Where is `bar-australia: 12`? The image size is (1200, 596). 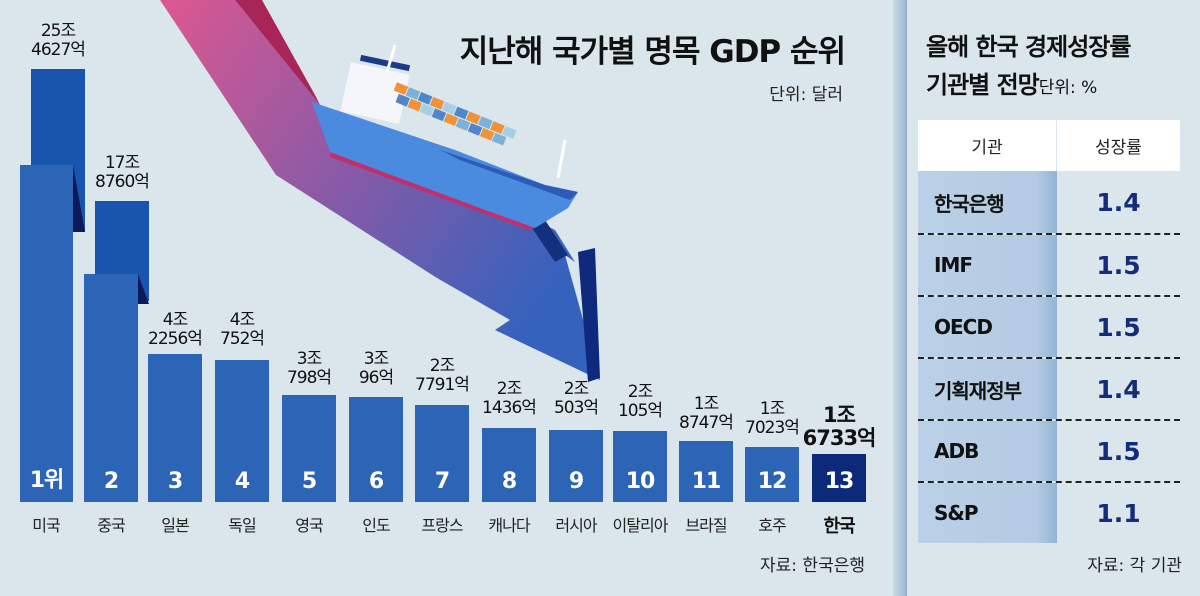
bar-australia: 12 is located at coordinates (772, 474).